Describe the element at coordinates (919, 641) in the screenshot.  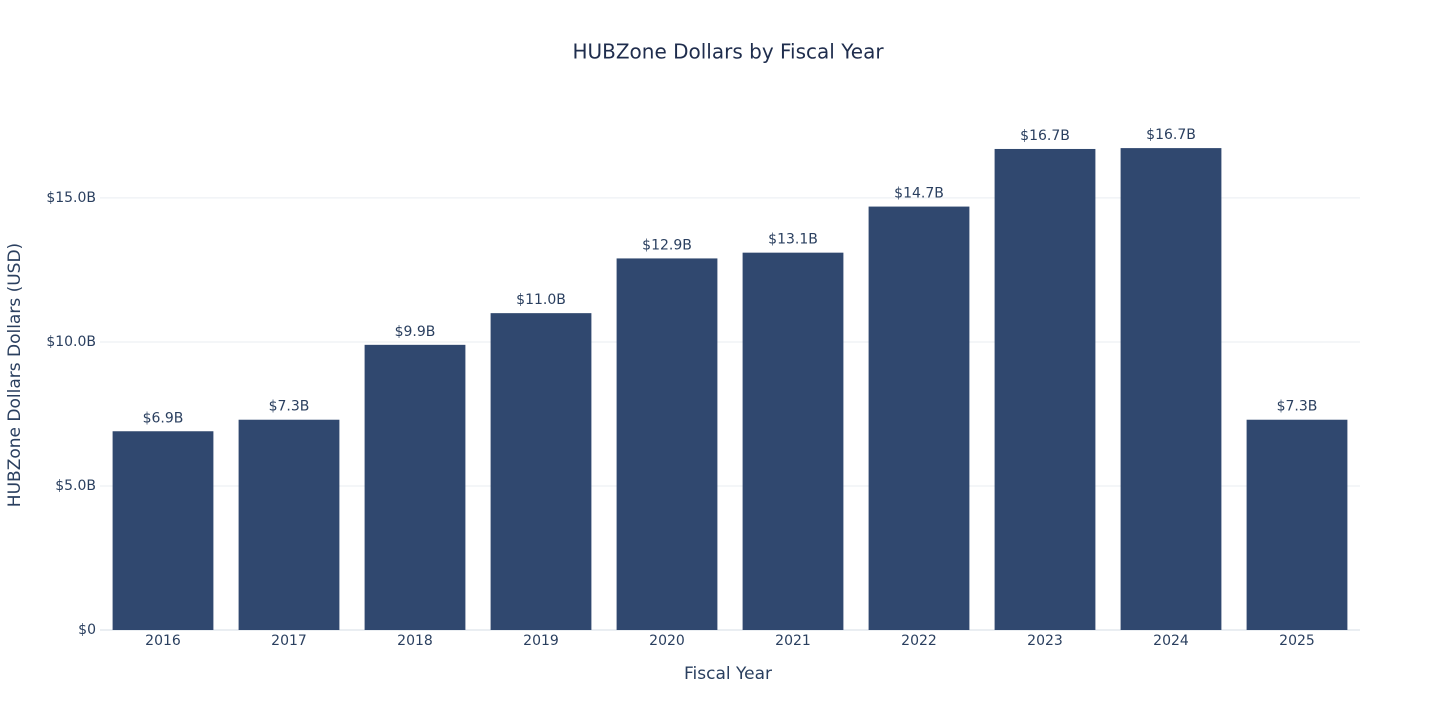
I see `x-tick-label: 2022` at that location.